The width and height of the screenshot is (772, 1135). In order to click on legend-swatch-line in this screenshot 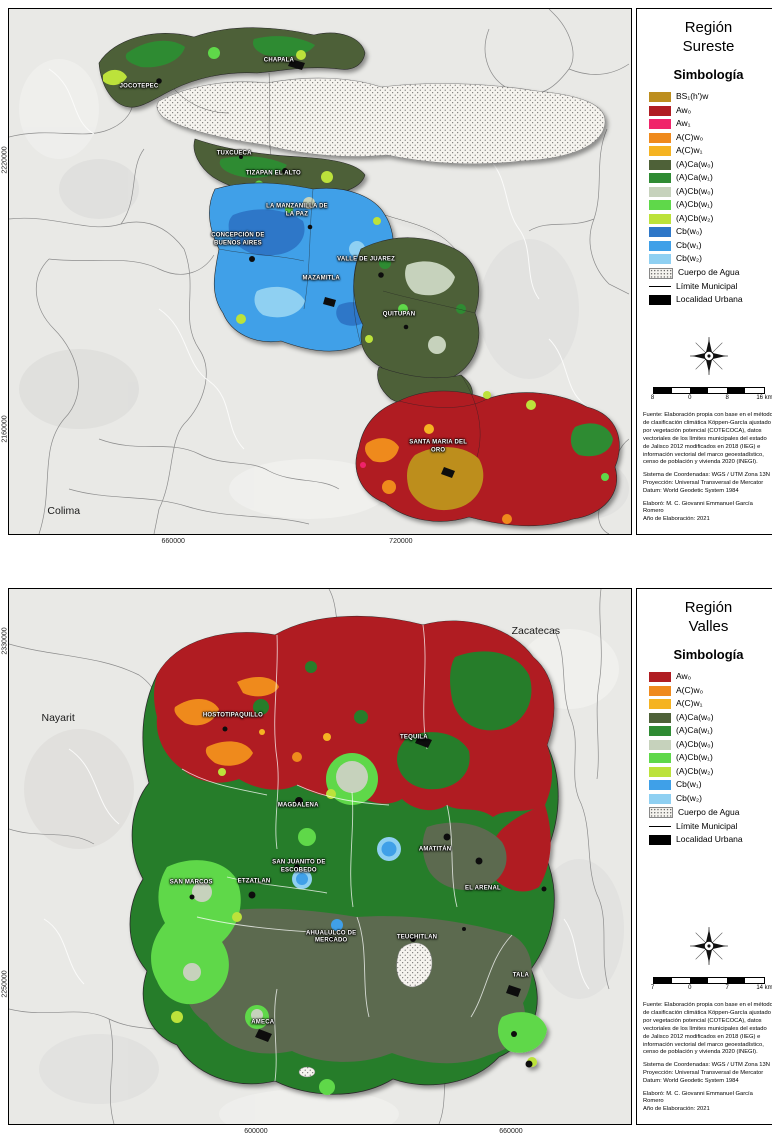, I will do `click(660, 287)`.